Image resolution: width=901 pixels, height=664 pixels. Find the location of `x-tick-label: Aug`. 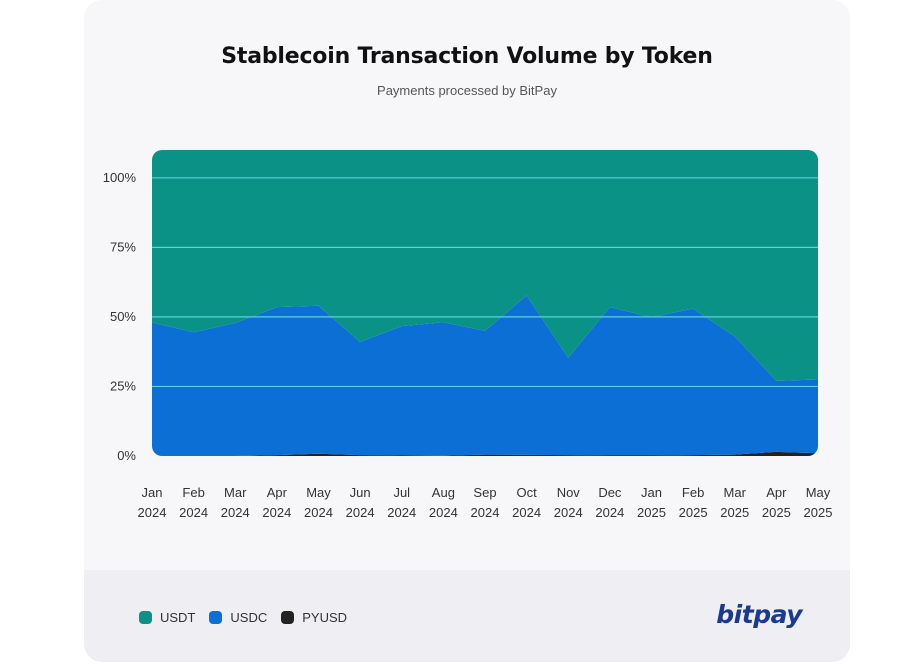

x-tick-label: Aug is located at coordinates (443, 492).